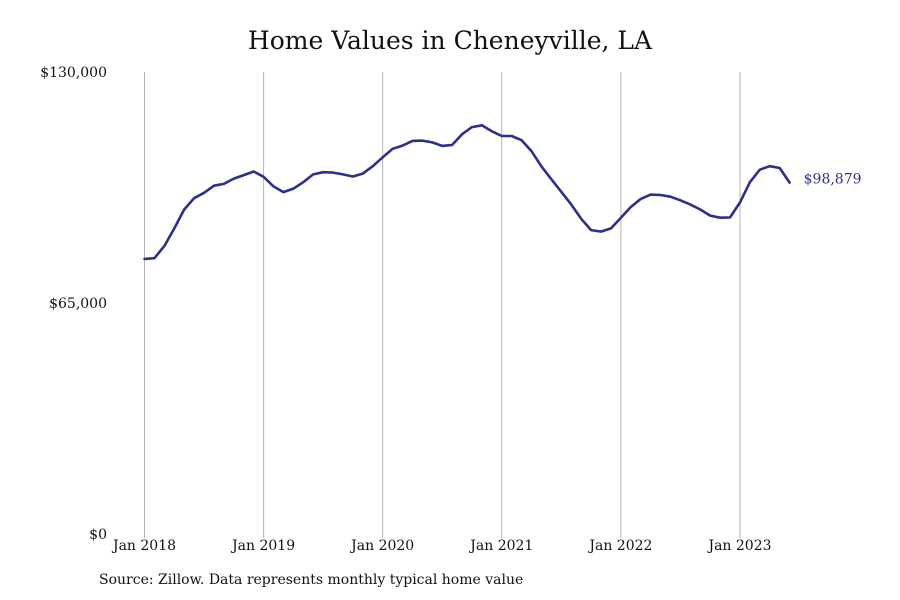  I want to click on x-tick-label: Jan 2022, so click(619, 546).